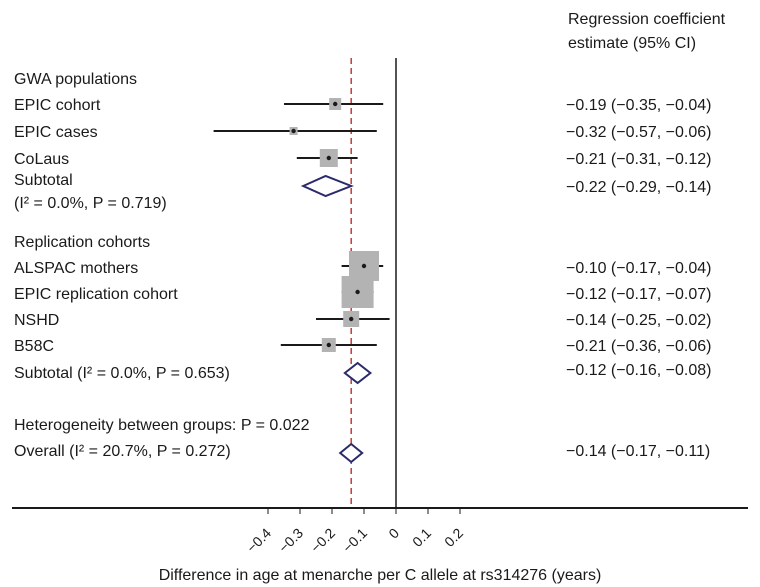  What do you see at coordinates (76, 268) in the screenshot?
I see `study-label: ALSPAC mothers` at bounding box center [76, 268].